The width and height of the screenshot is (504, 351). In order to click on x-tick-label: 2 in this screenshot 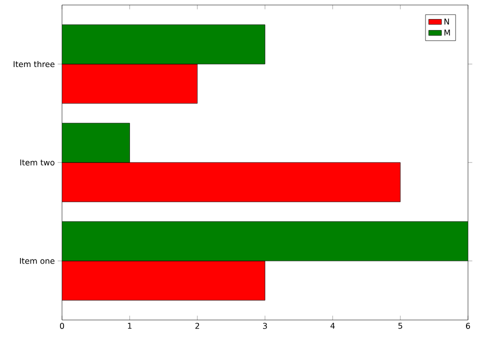, I will do `click(197, 325)`.